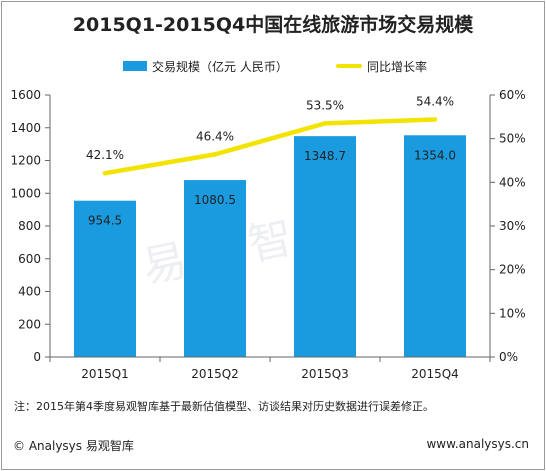 The image size is (546, 471). Describe the element at coordinates (25, 193) in the screenshot. I see `y-left-tick-label: 1000` at that location.